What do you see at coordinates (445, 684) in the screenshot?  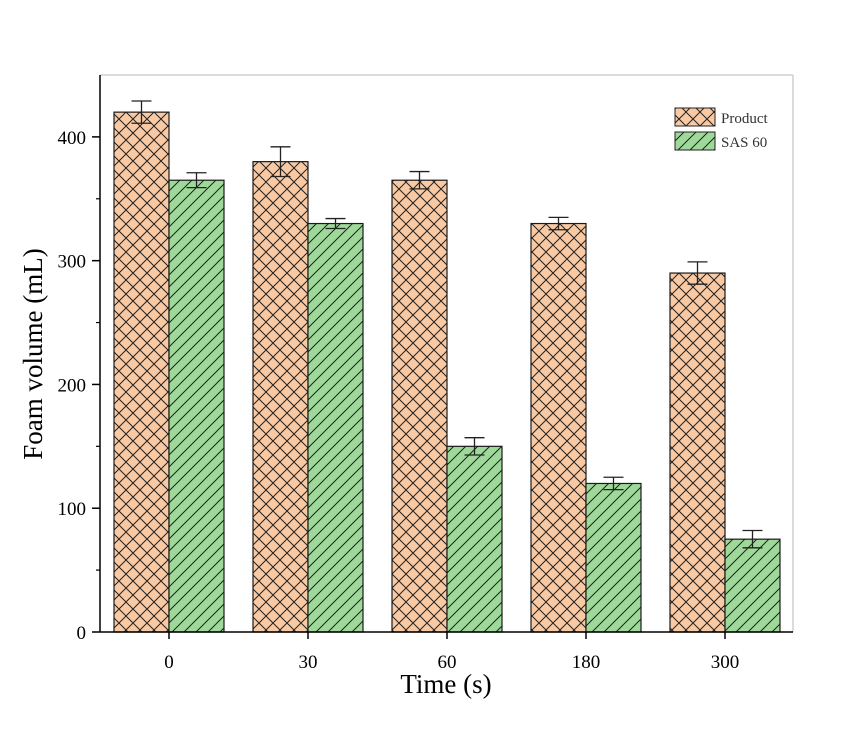 I see `x-axis-title: Time (s)` at bounding box center [445, 684].